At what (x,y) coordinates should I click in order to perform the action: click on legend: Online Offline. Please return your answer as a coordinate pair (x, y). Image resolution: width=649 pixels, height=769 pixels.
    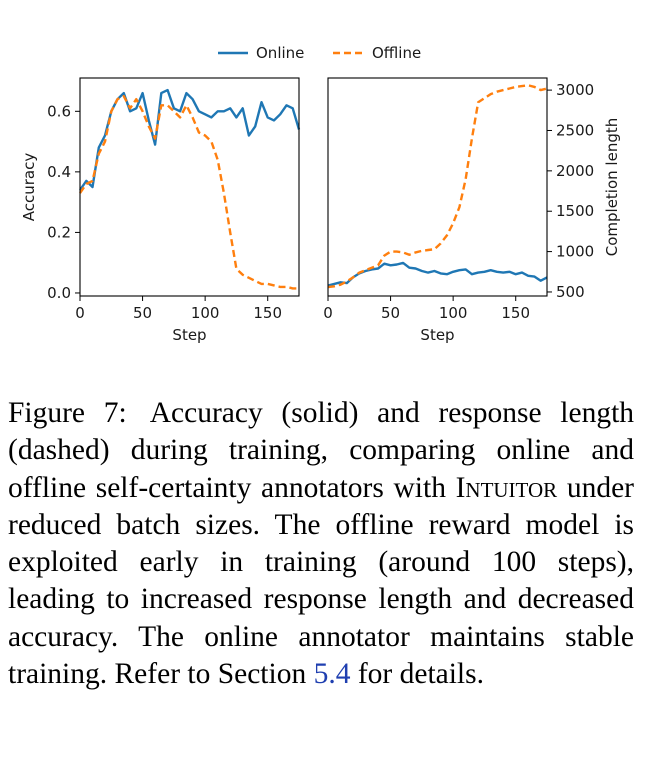
    Looking at the image, I should click on (319, 53).